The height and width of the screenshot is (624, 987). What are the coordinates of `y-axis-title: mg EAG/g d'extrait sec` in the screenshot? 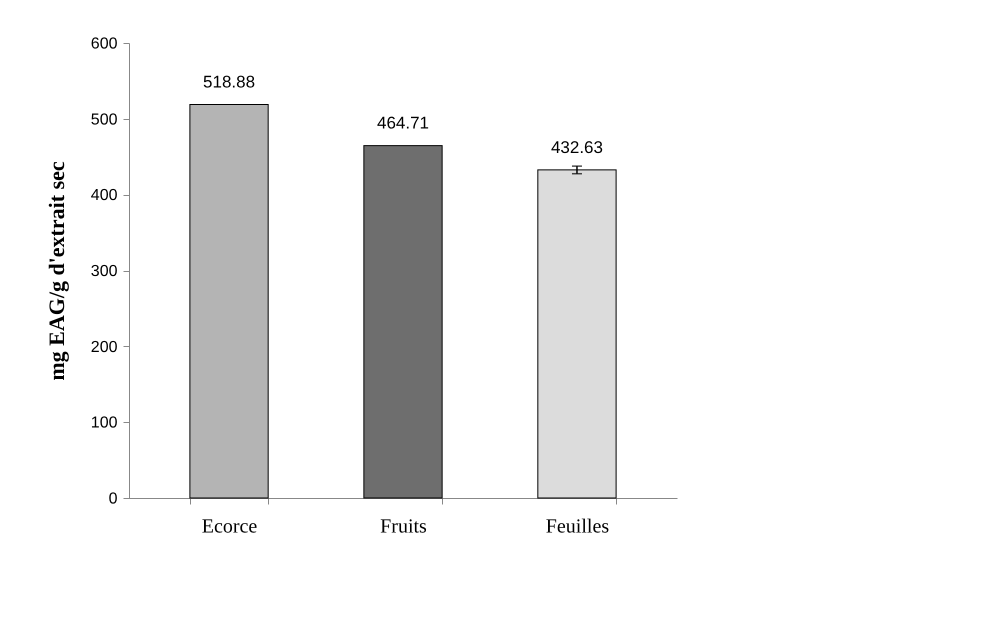 It's located at (56, 271).